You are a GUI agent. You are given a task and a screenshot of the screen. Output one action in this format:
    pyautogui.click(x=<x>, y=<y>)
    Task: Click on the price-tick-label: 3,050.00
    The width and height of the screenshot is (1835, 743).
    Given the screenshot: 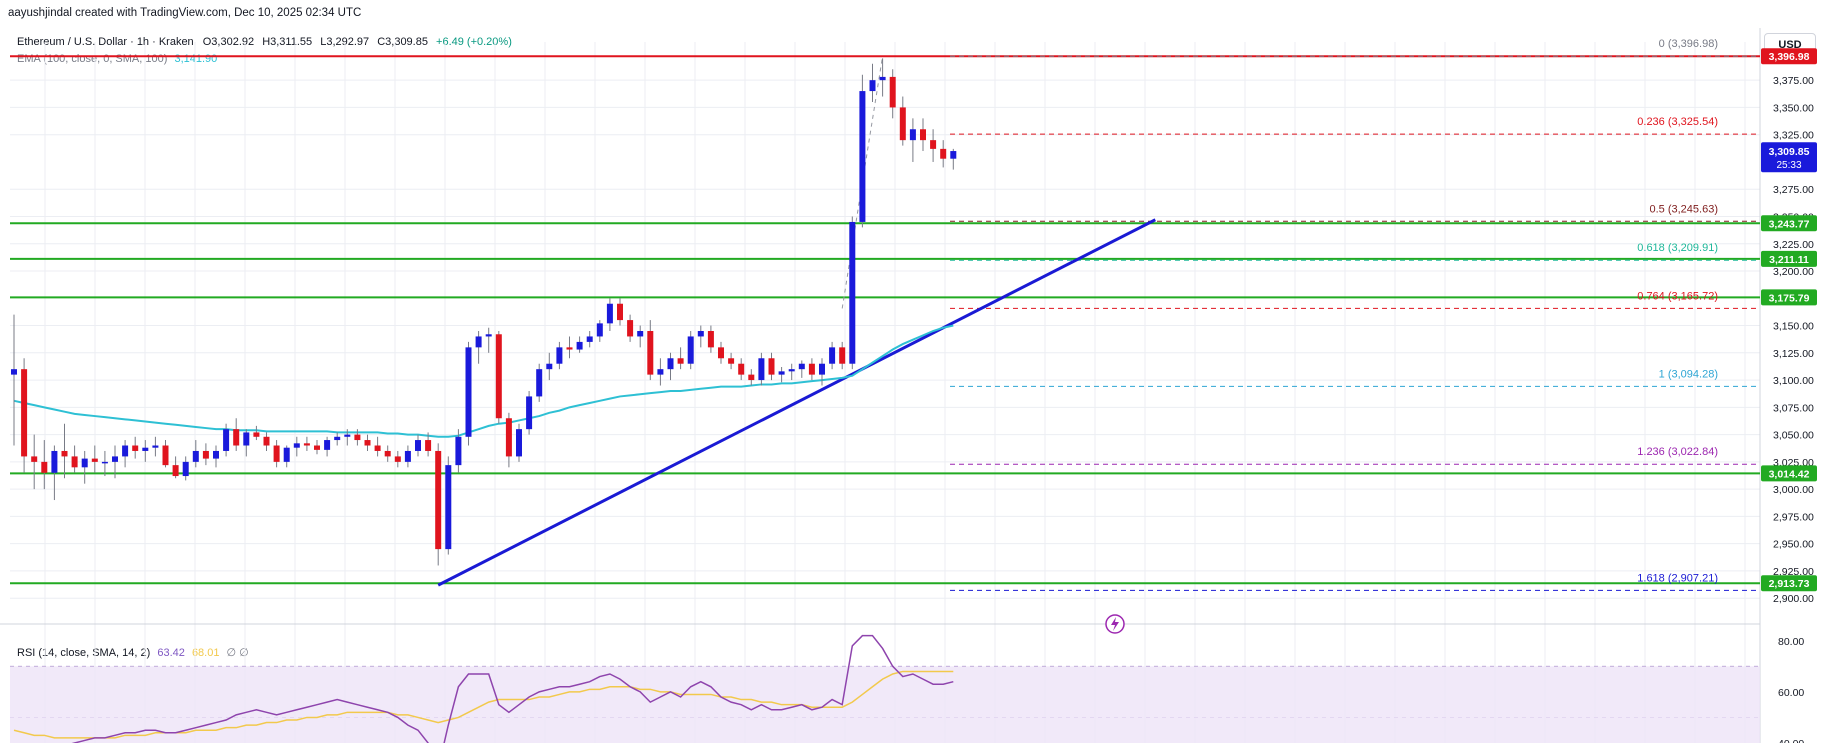 What is the action you would take?
    pyautogui.click(x=1793, y=436)
    